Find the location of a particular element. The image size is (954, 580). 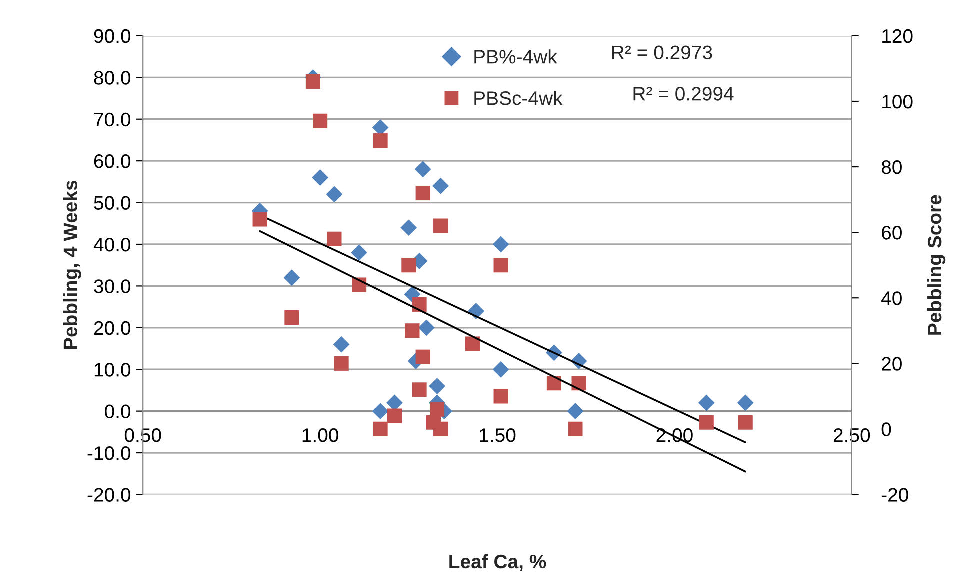

legend-label: PB%-4wk is located at coordinates (516, 57).